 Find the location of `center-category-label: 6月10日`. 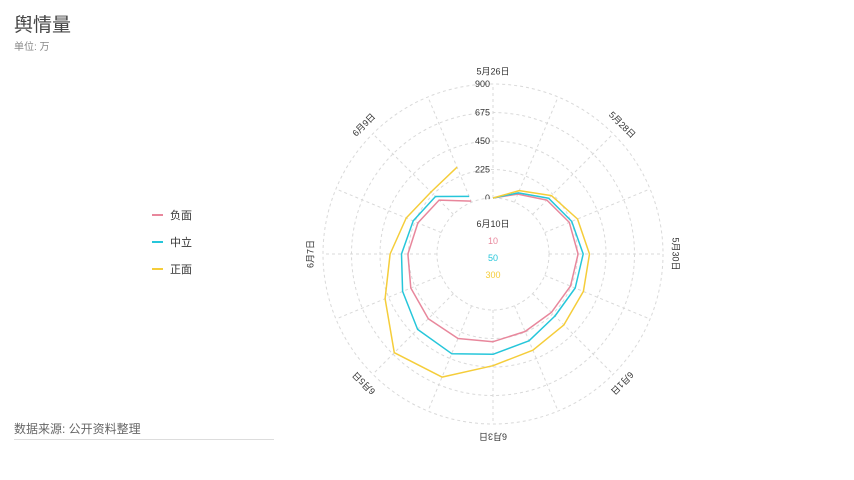

center-category-label: 6月10日 is located at coordinates (492, 224).